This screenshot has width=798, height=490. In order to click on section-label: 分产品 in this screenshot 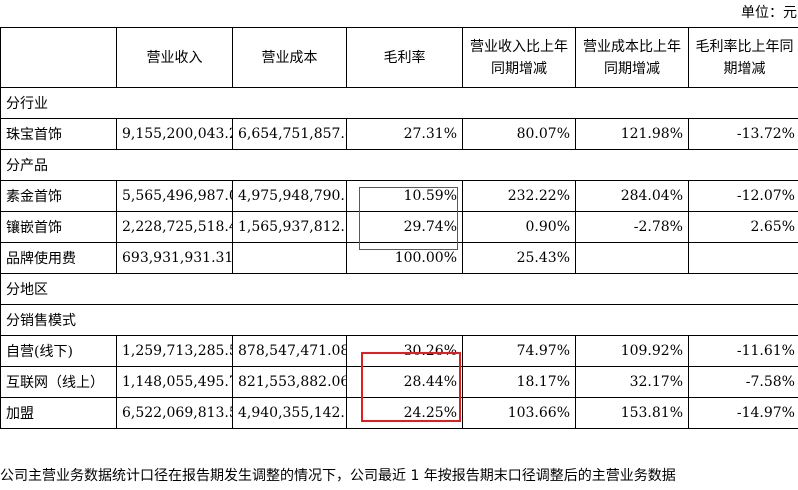, I will do `click(399, 165)`.